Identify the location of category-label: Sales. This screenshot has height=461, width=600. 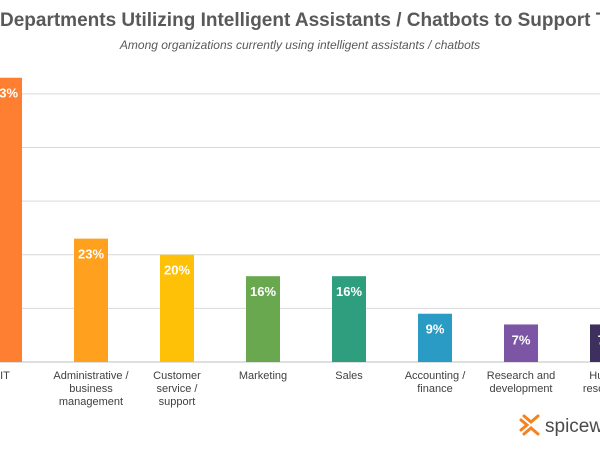
(349, 376).